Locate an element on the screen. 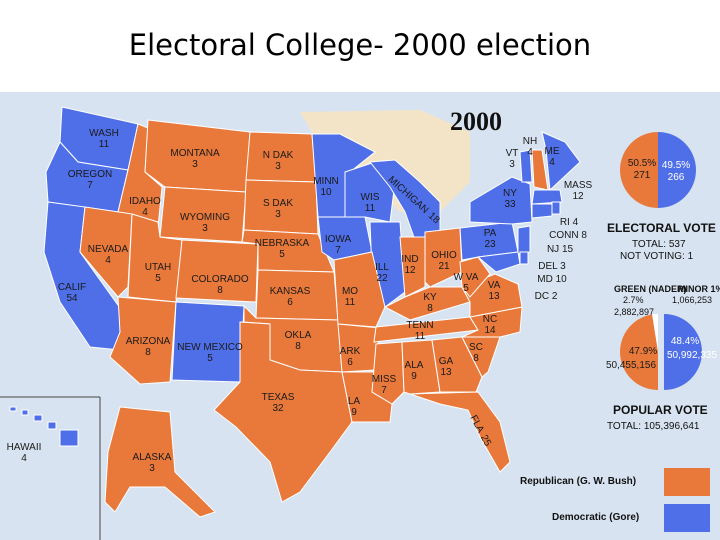 The image size is (720, 540). label-hi: HAWAII is located at coordinates (24, 447).